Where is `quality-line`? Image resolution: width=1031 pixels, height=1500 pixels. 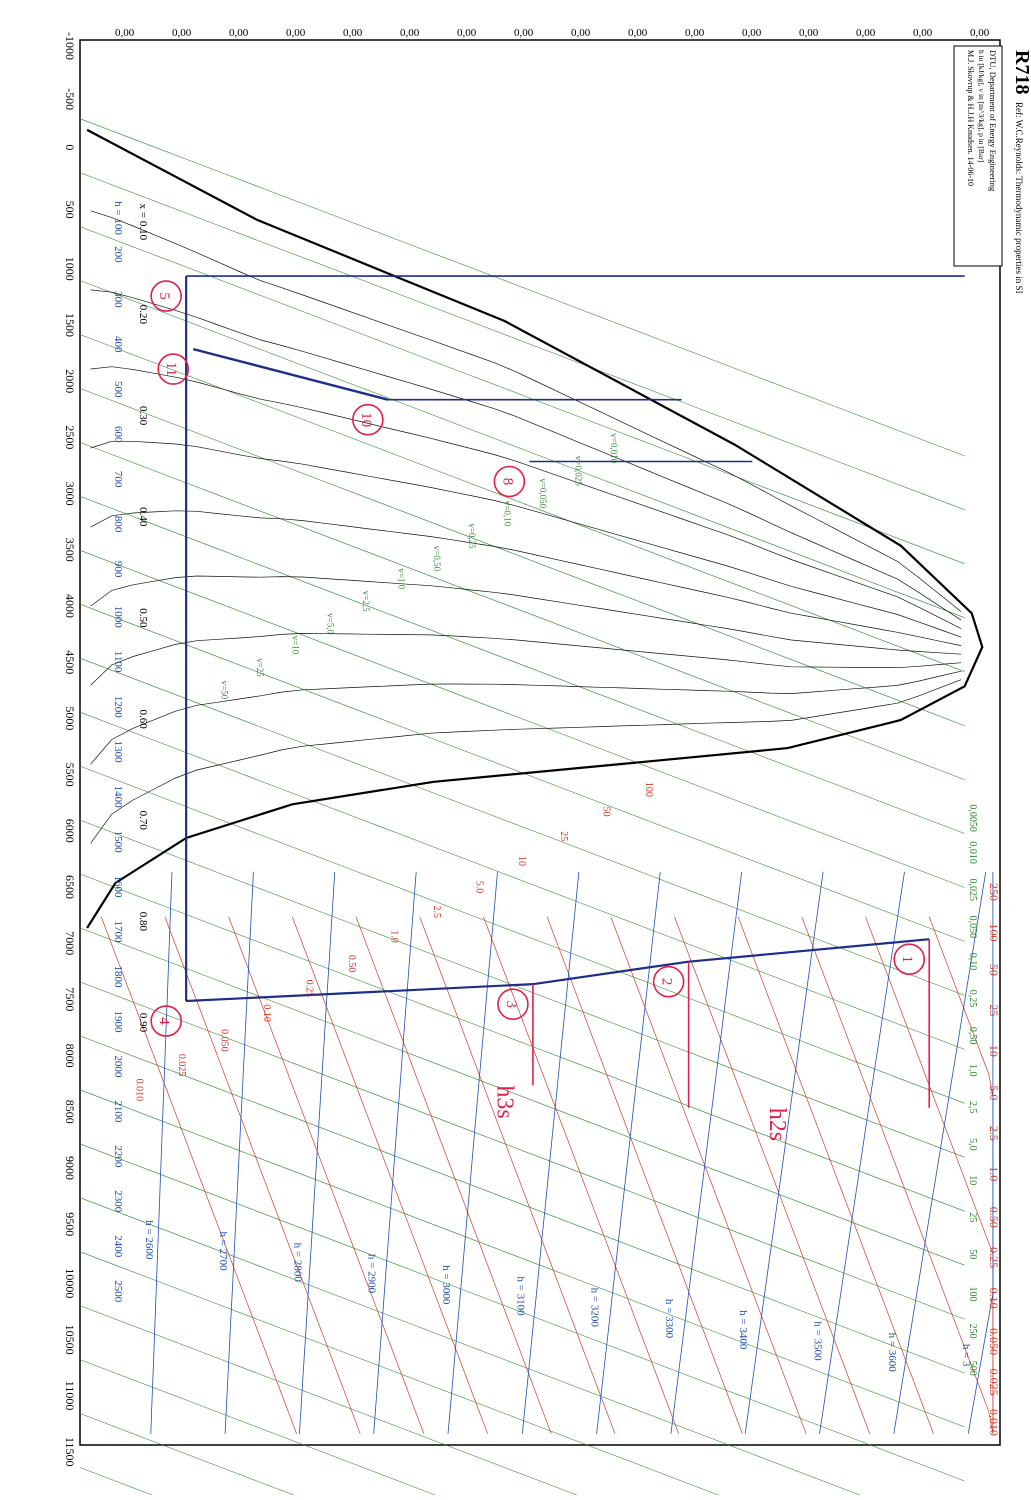
quality-line is located at coordinates (526, 578).